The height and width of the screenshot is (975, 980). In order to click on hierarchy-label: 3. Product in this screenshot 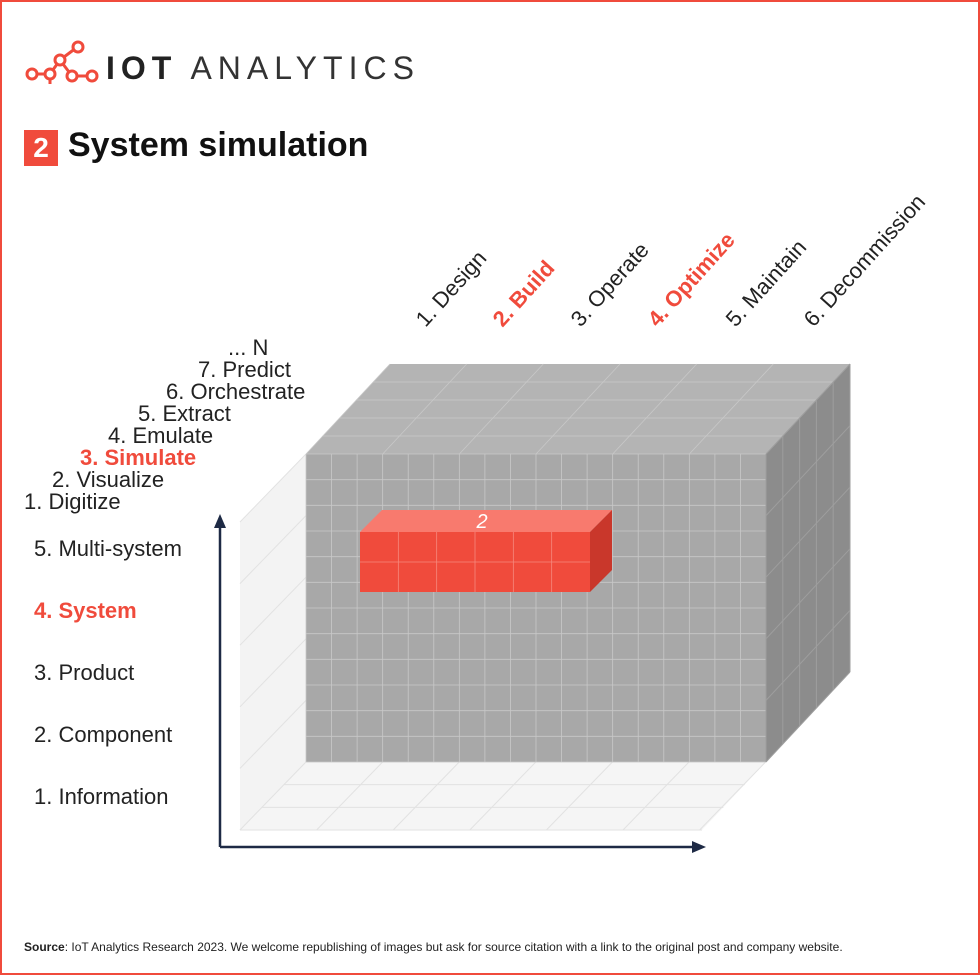, I will do `click(84, 672)`.